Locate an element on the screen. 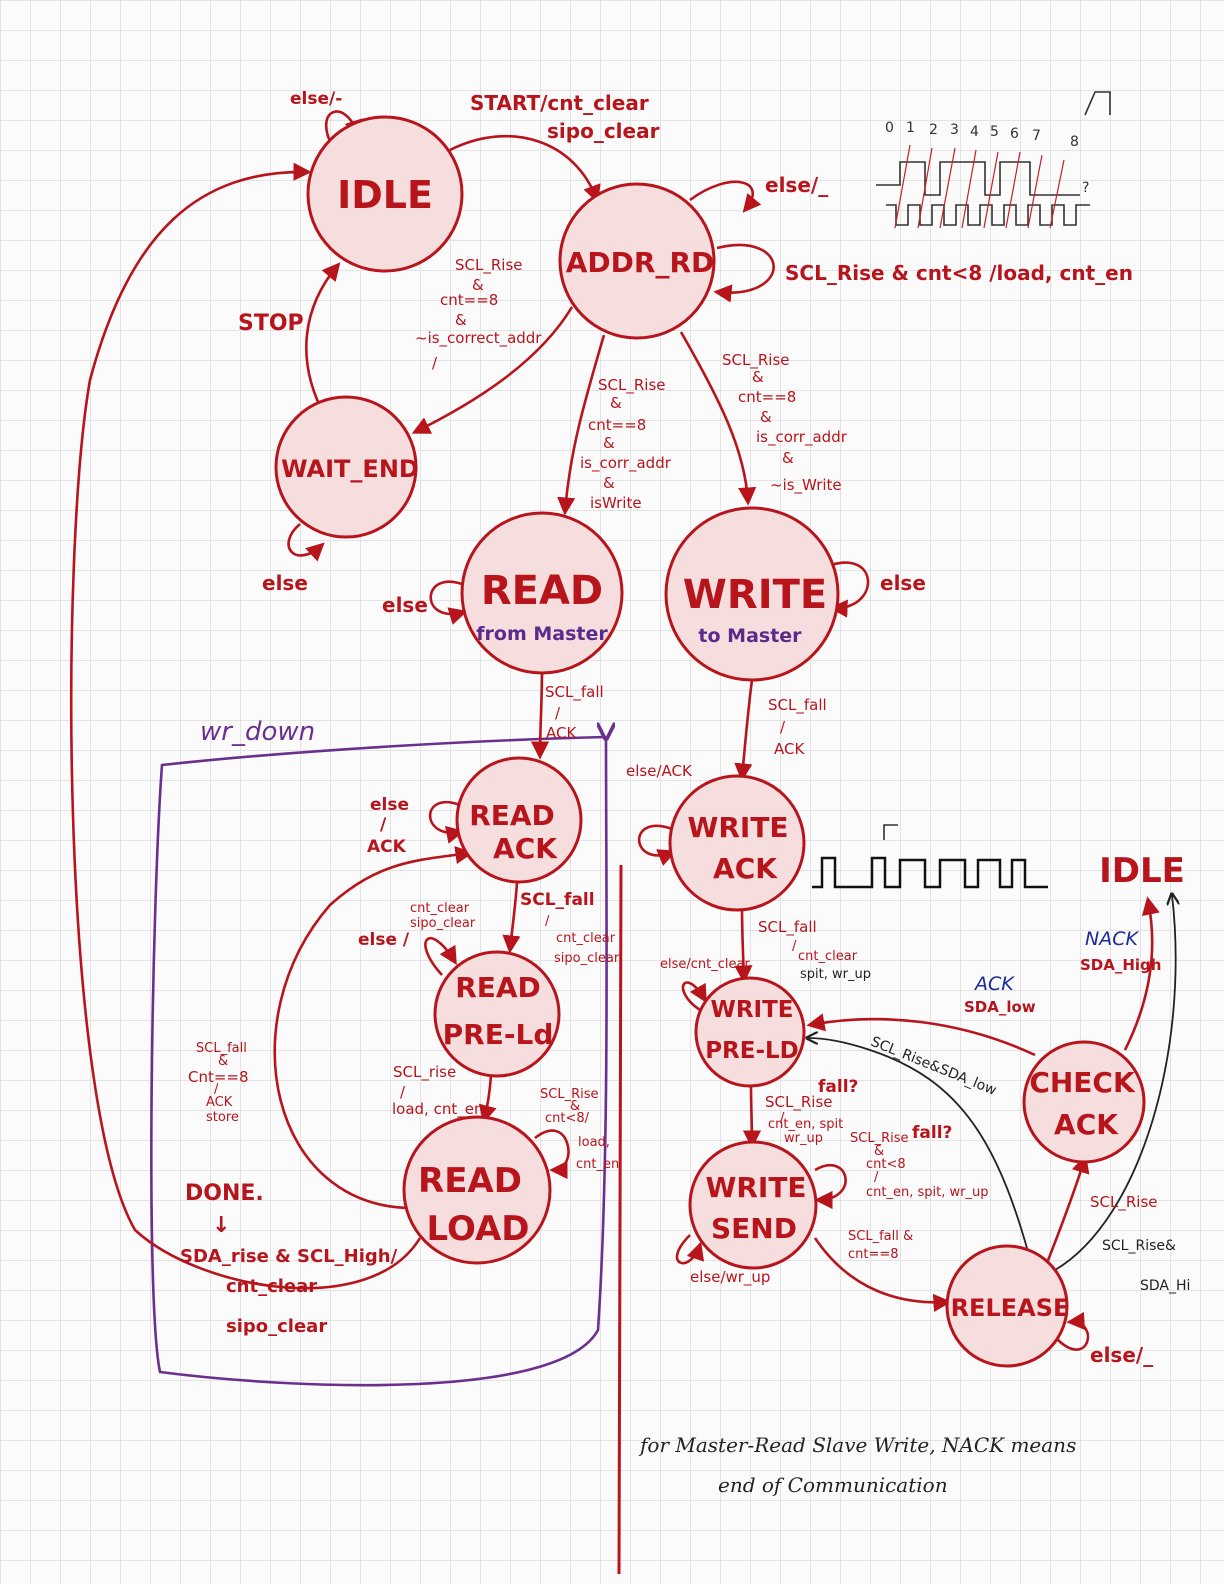 This screenshot has height=1584, width=1224. edge-read-self is located at coordinates (448, 602).